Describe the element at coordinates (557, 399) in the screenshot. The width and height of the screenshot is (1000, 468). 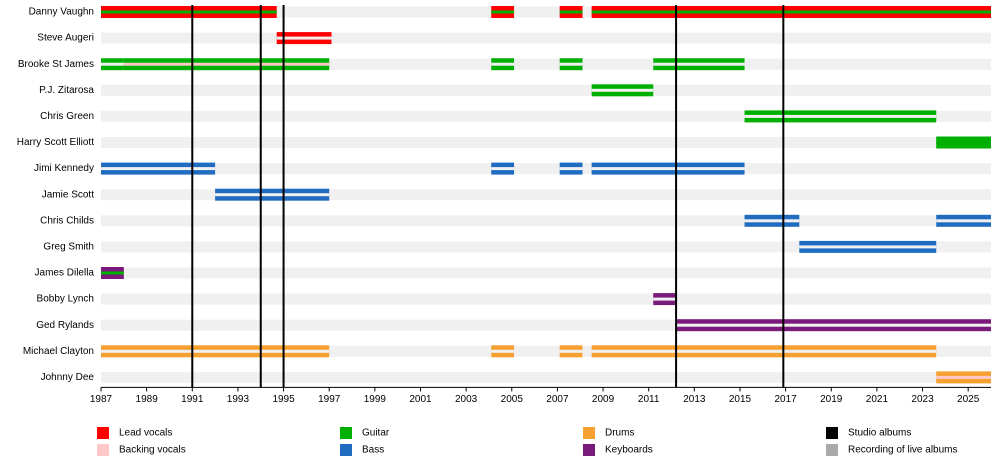
I see `x-tick-label: 2007` at that location.